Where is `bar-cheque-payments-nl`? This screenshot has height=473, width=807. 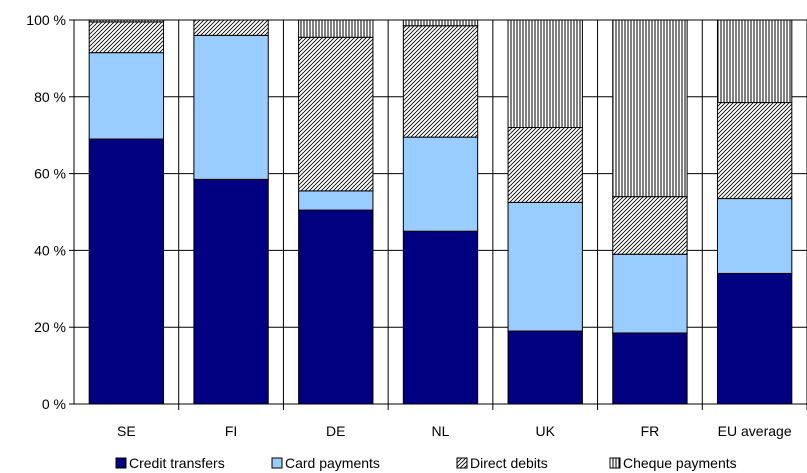
bar-cheque-payments-nl is located at coordinates (440, 23).